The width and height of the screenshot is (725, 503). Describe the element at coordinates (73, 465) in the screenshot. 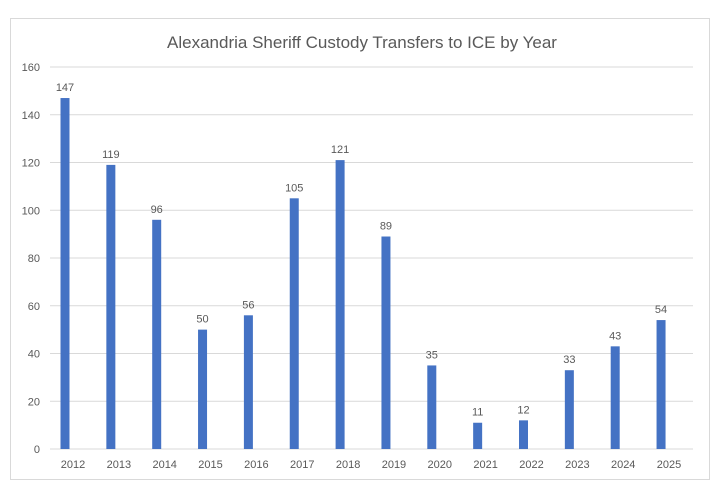

I see `x-tick-label: 2012` at that location.